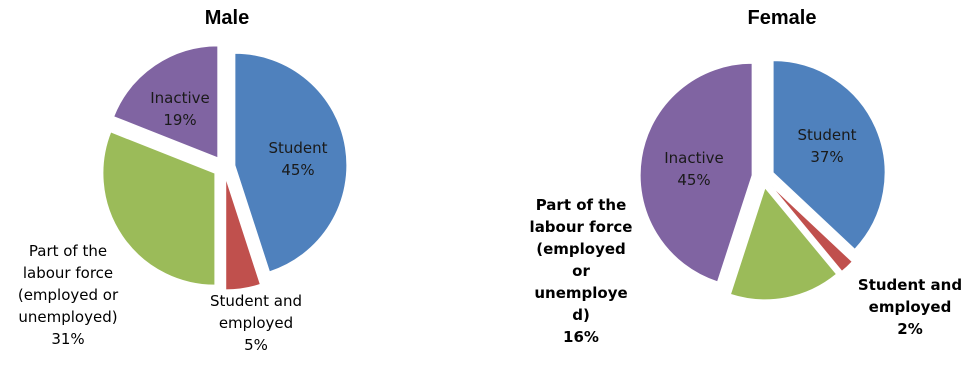 This screenshot has height=371, width=963. What do you see at coordinates (67, 339) in the screenshot?
I see `data-label-line: 31%` at bounding box center [67, 339].